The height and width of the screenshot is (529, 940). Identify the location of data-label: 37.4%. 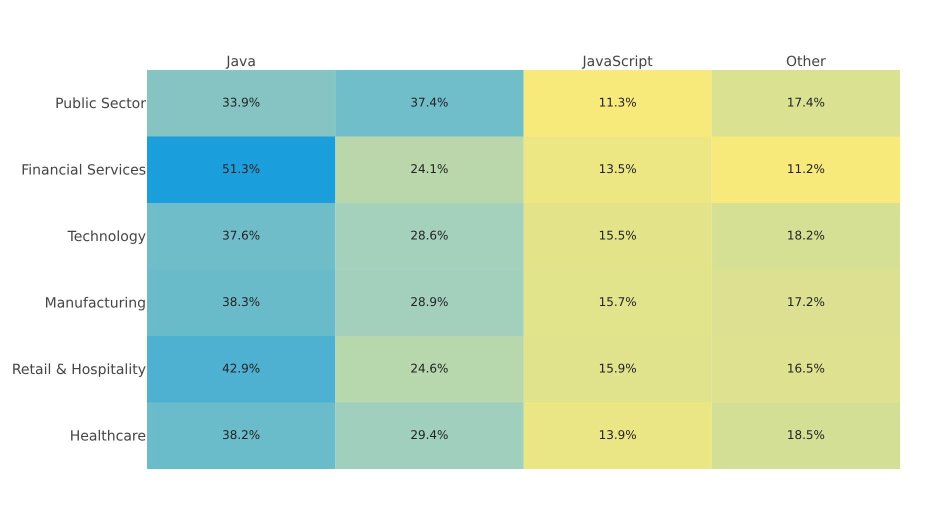
(429, 102).